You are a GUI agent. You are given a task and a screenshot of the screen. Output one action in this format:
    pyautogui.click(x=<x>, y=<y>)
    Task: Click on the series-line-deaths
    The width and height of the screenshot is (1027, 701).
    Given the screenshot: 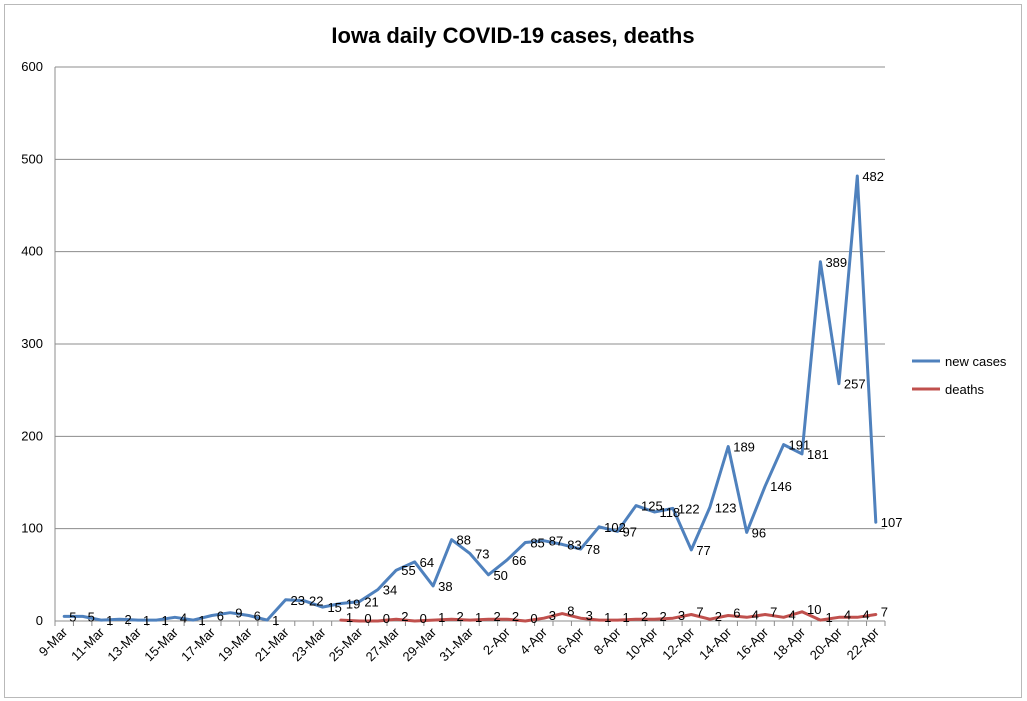 What is the action you would take?
    pyautogui.click(x=608, y=616)
    